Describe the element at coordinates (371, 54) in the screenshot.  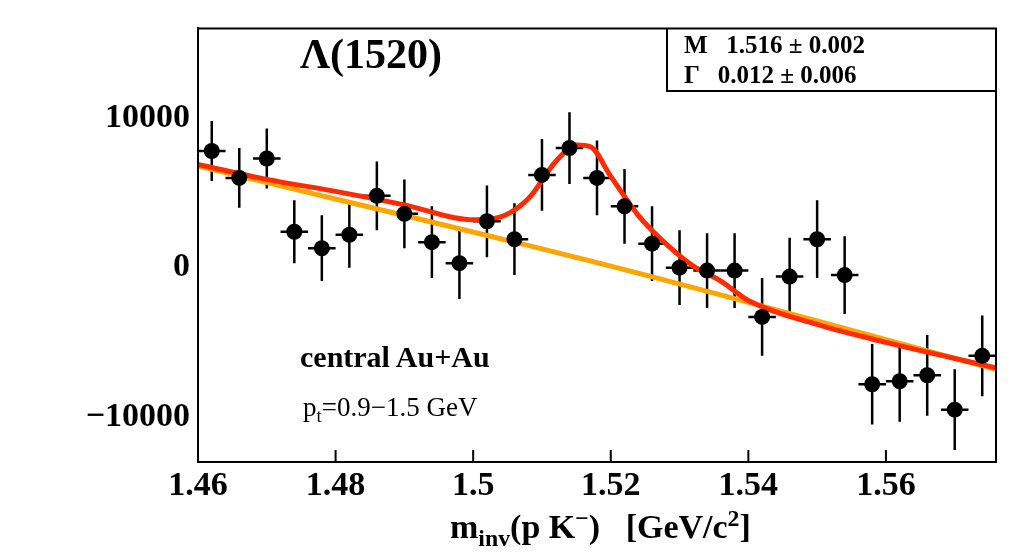
I see `chart-title: Λ(1520)` at that location.